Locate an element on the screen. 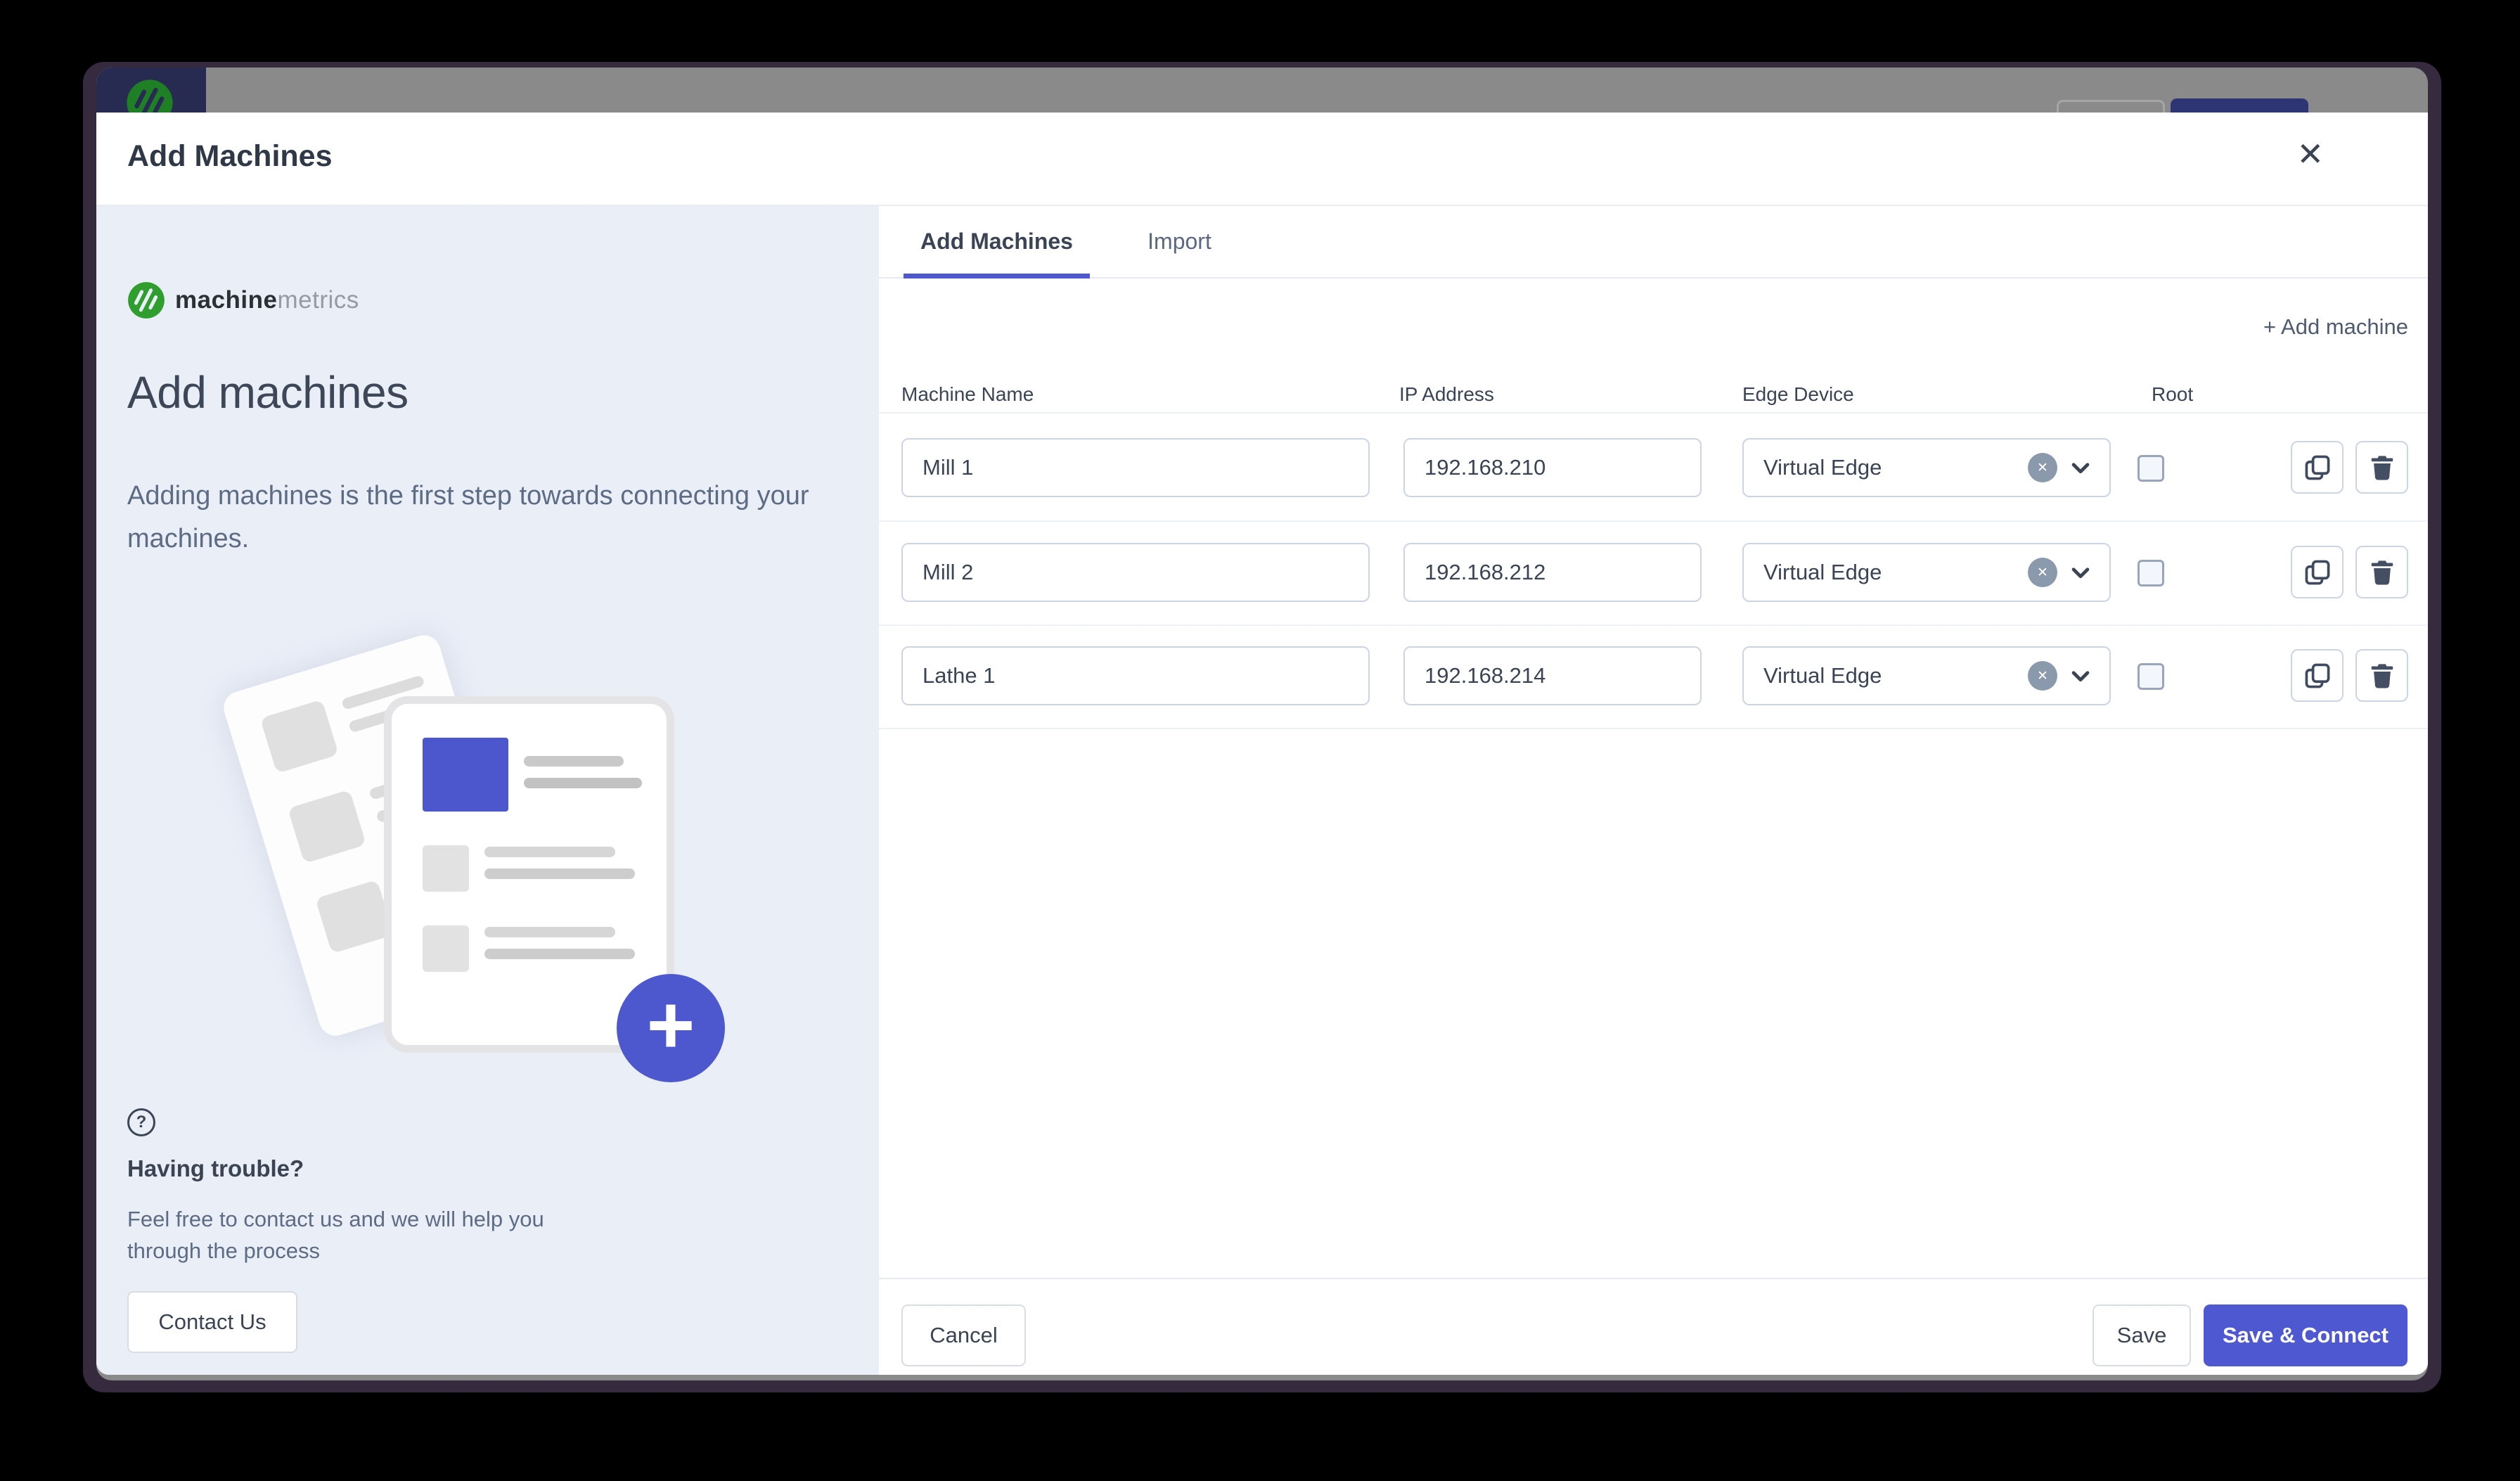 The height and width of the screenshot is (1481, 2520). active-tab-underline is located at coordinates (997, 276).